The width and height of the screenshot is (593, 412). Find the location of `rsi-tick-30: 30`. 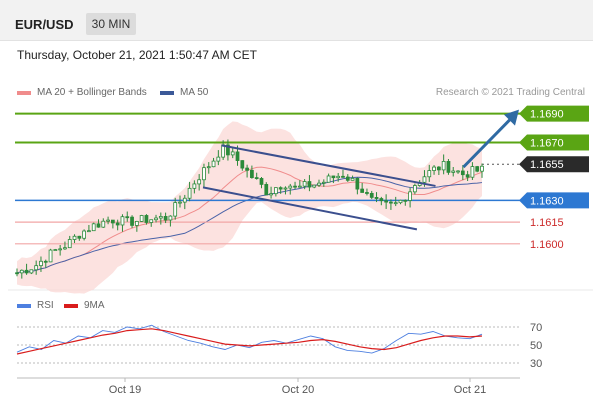

rsi-tick-30: 30 is located at coordinates (536, 364).